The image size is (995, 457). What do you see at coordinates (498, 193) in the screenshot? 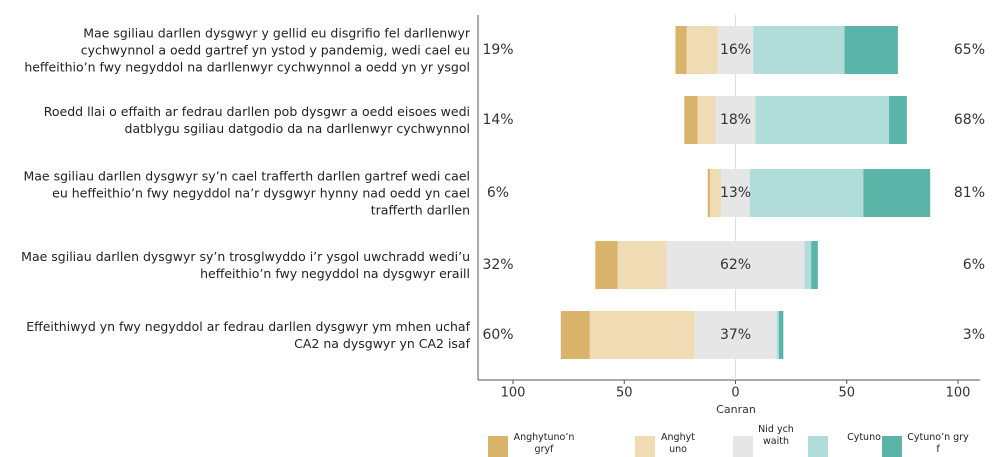
I see `left-total-label: 6%` at bounding box center [498, 193].